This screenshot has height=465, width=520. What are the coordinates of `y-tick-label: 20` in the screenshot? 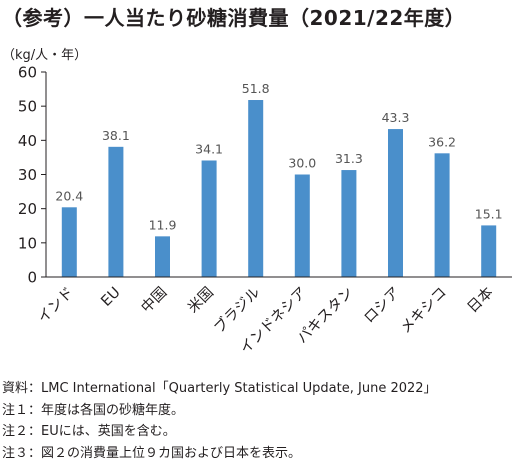 It's located at (27, 209).